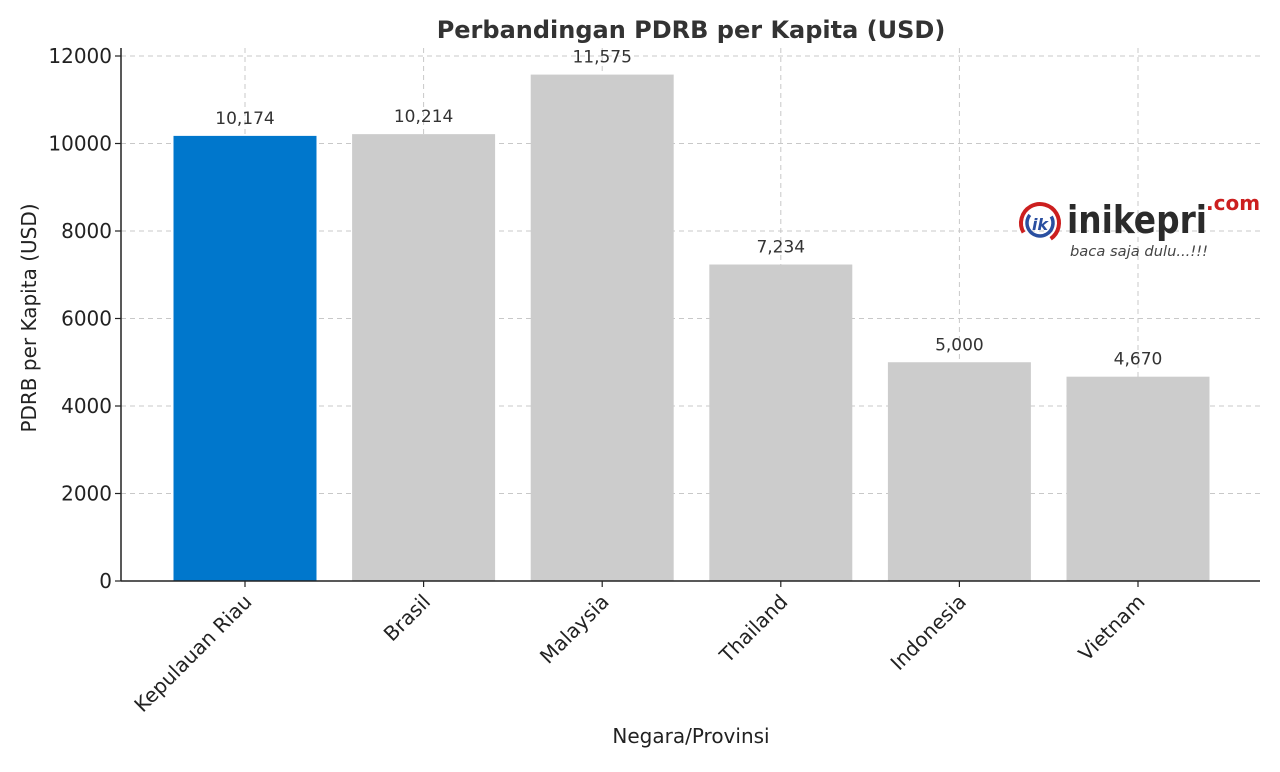  Describe the element at coordinates (691, 30) in the screenshot. I see `chart-title: Perbandingan PDRB per Kapita (USD)` at that location.